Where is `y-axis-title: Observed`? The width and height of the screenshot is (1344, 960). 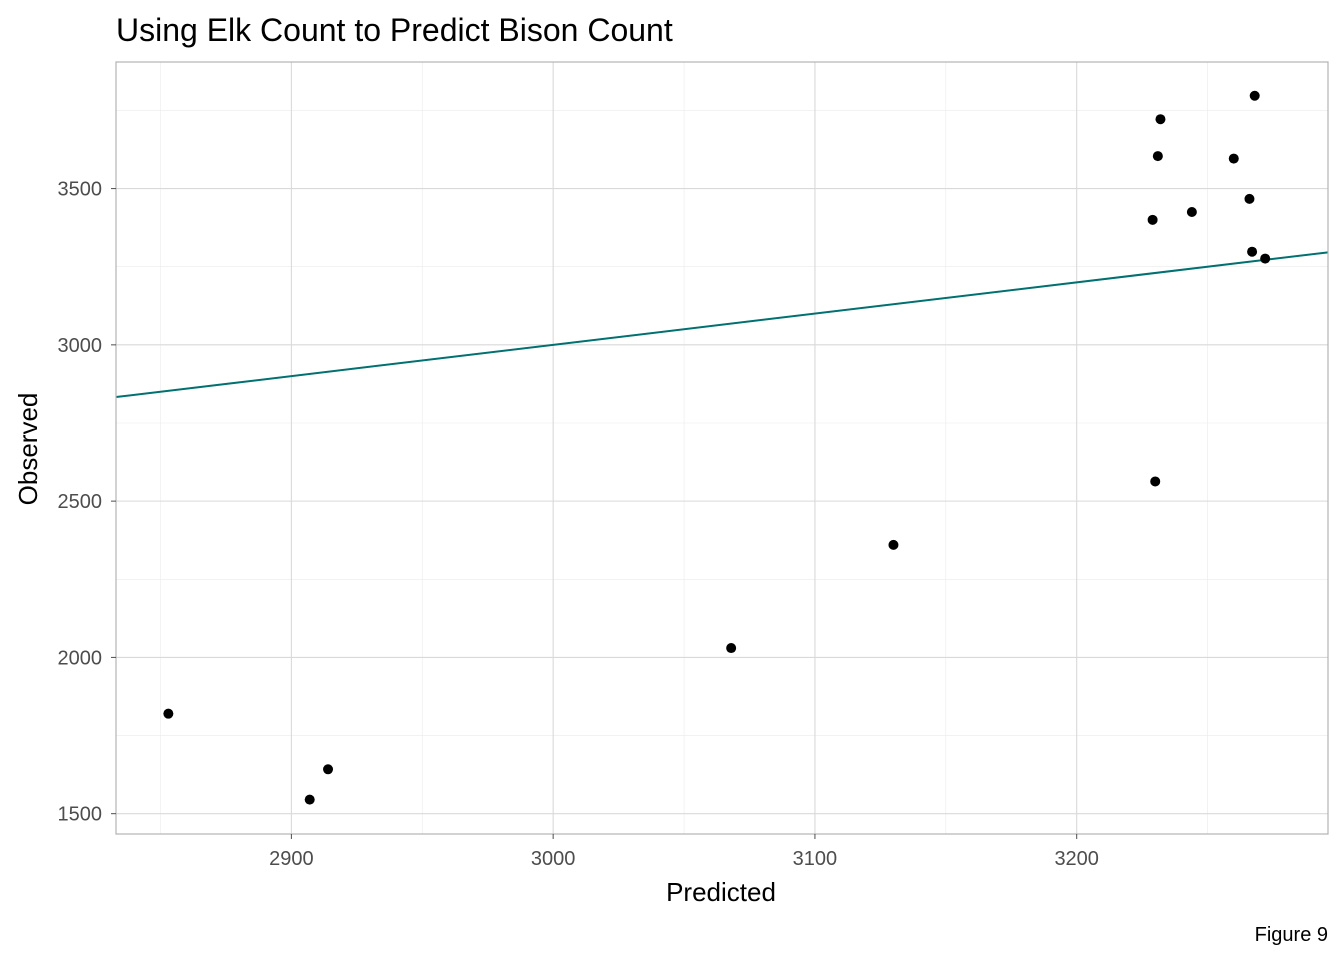
y-axis-title: Observed is located at coordinates (28, 449).